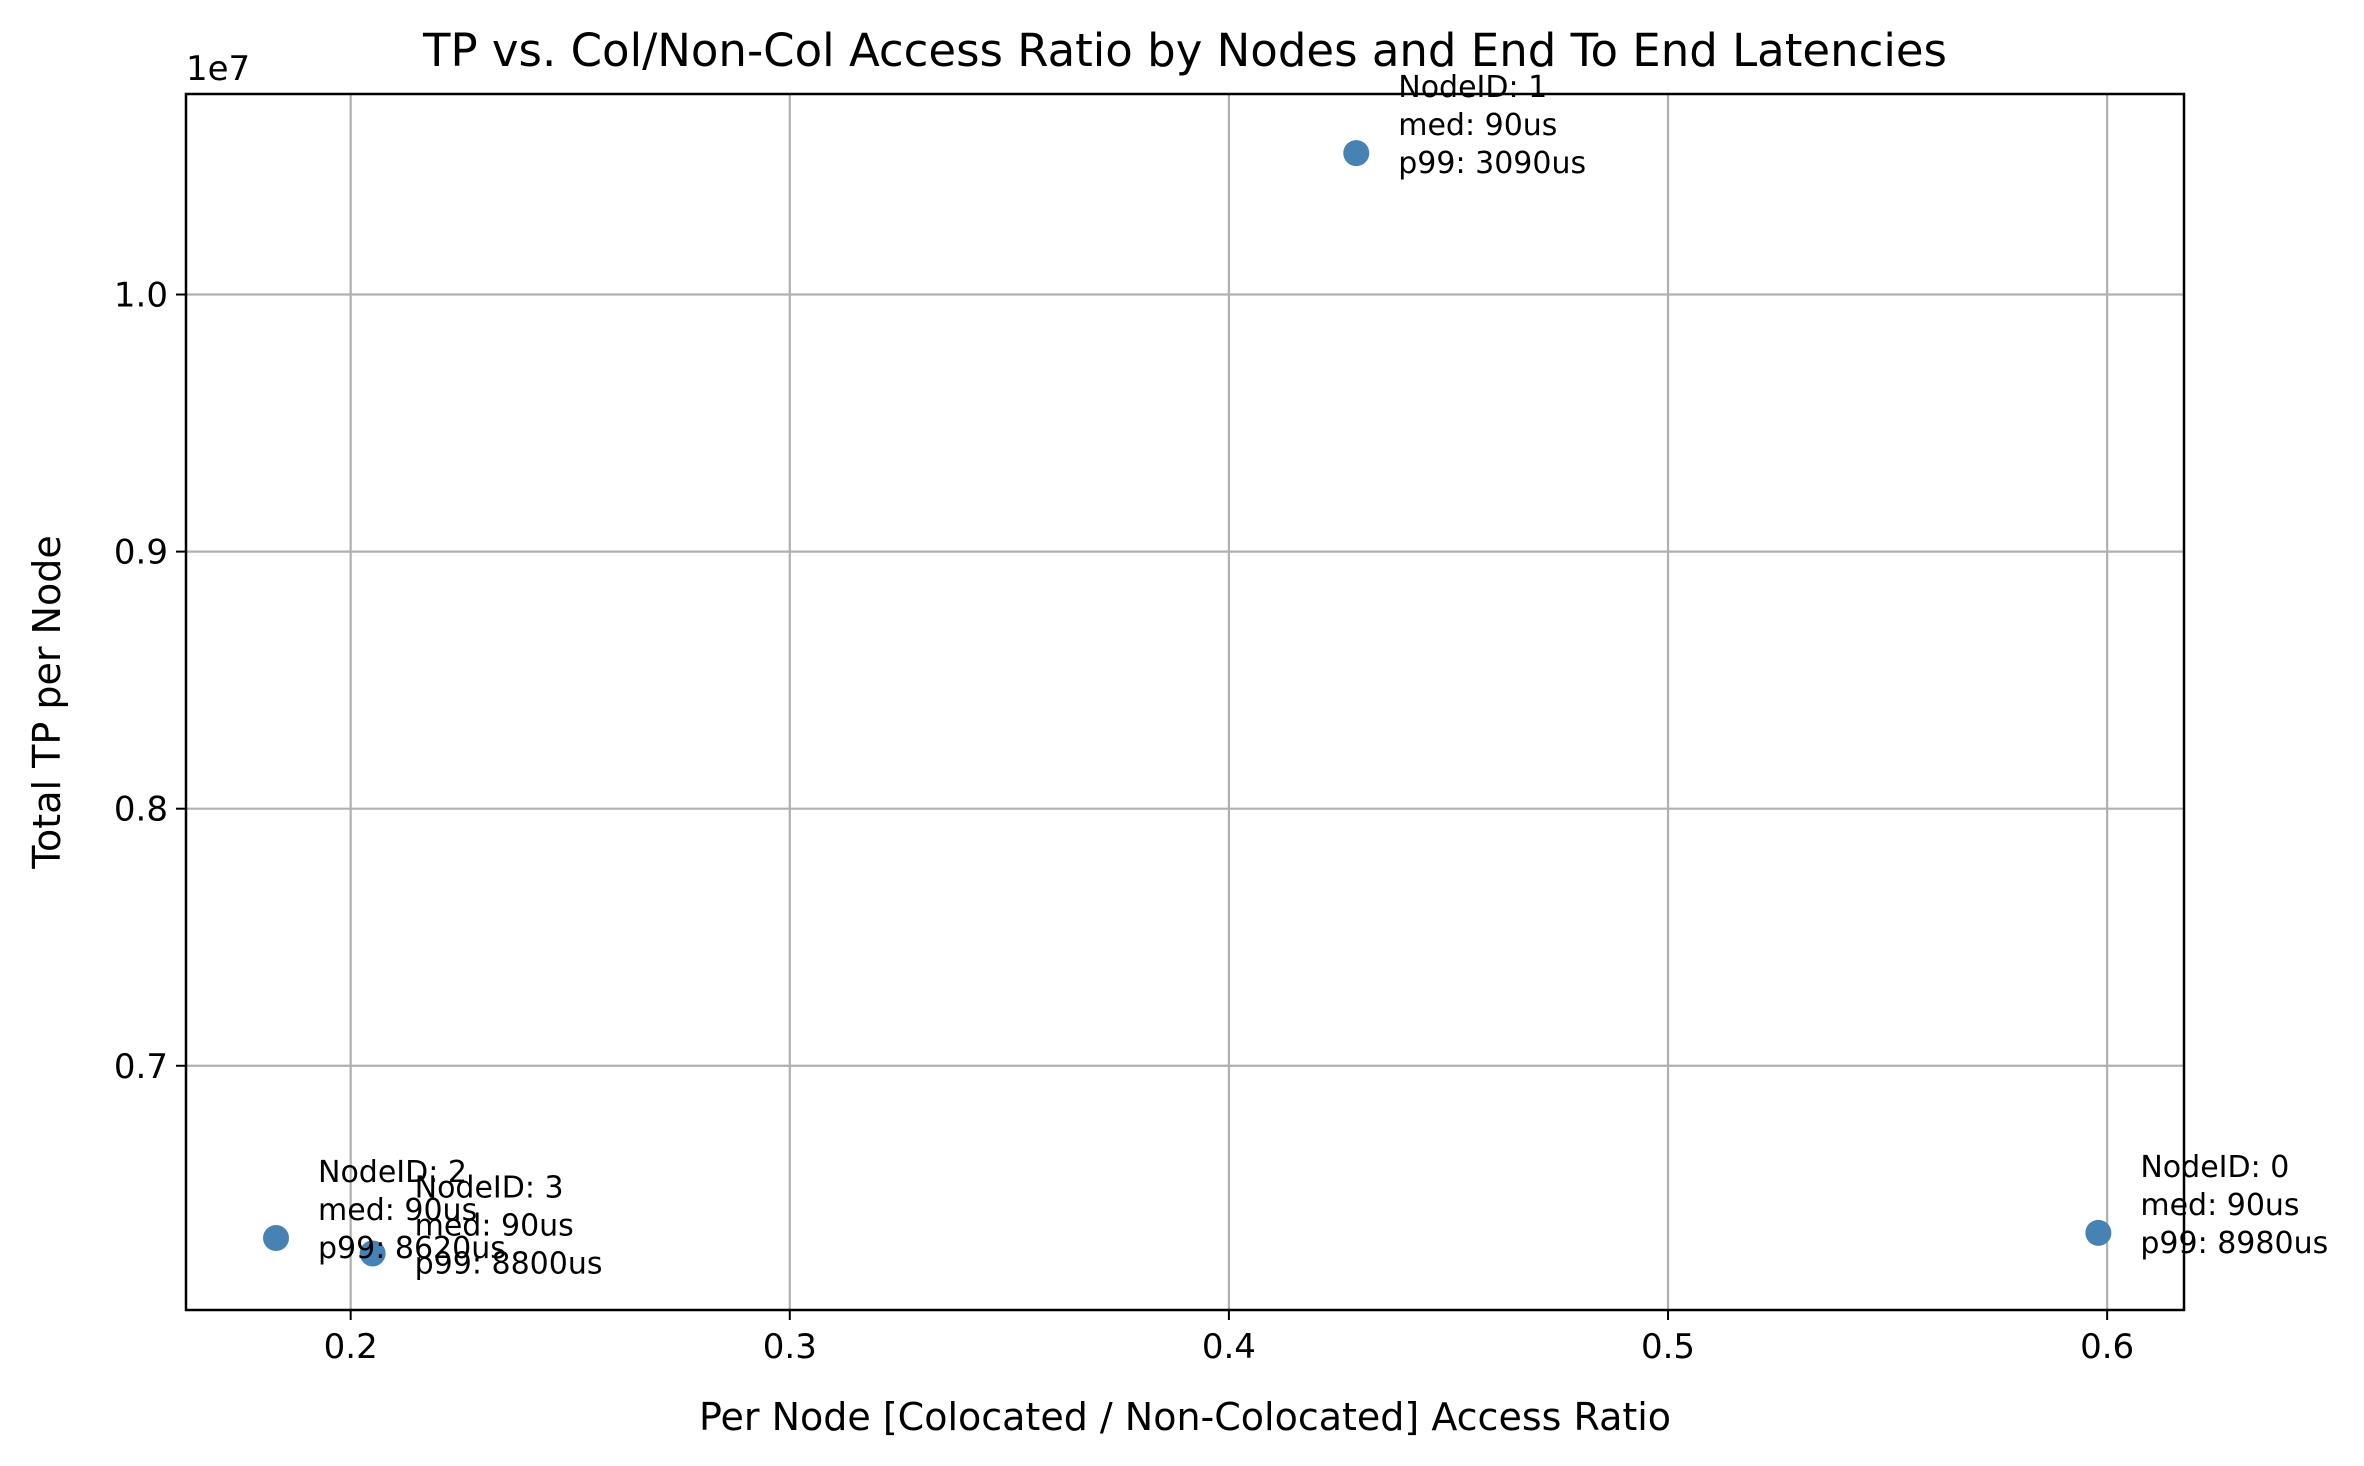 This screenshot has width=2364, height=1466. I want to click on x-tick-label: 0.4, so click(1229, 1347).